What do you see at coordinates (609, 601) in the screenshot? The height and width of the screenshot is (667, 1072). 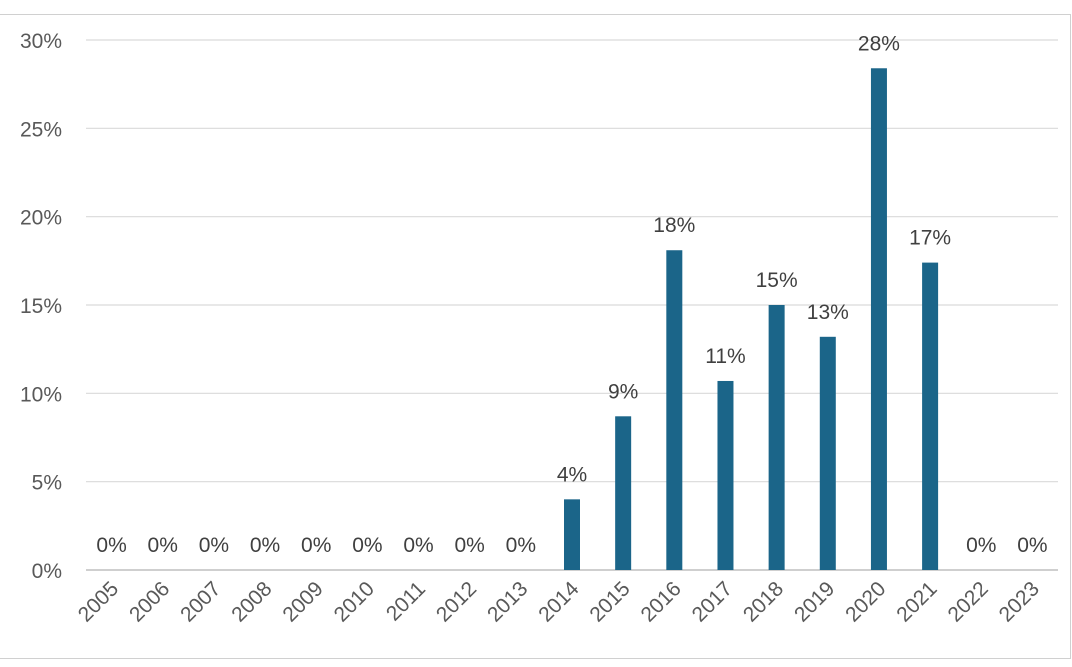 I see `x-tick-label: 2015` at bounding box center [609, 601].